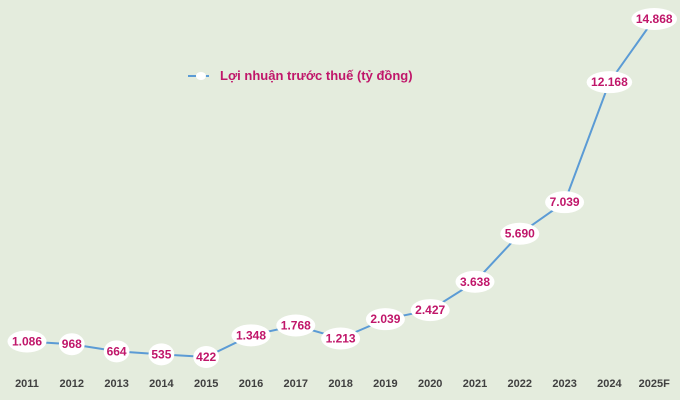 The height and width of the screenshot is (400, 680). What do you see at coordinates (430, 384) in the screenshot?
I see `x-tick-label: 2020` at bounding box center [430, 384].